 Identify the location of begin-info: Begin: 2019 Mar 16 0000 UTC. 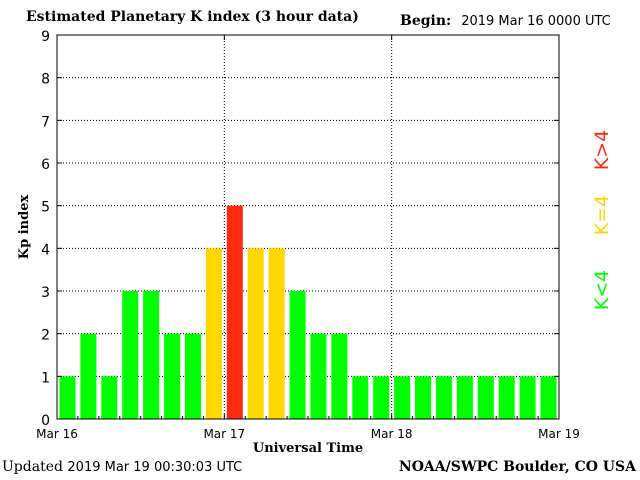
(505, 21).